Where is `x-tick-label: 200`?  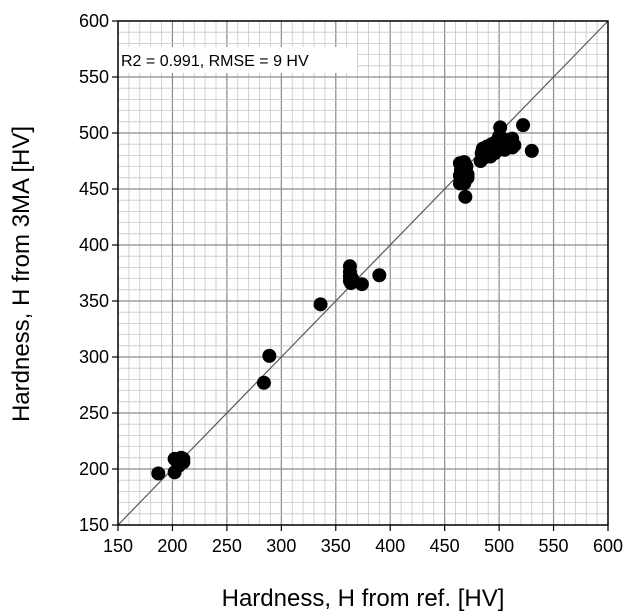
x-tick-label: 200 is located at coordinates (172, 546).